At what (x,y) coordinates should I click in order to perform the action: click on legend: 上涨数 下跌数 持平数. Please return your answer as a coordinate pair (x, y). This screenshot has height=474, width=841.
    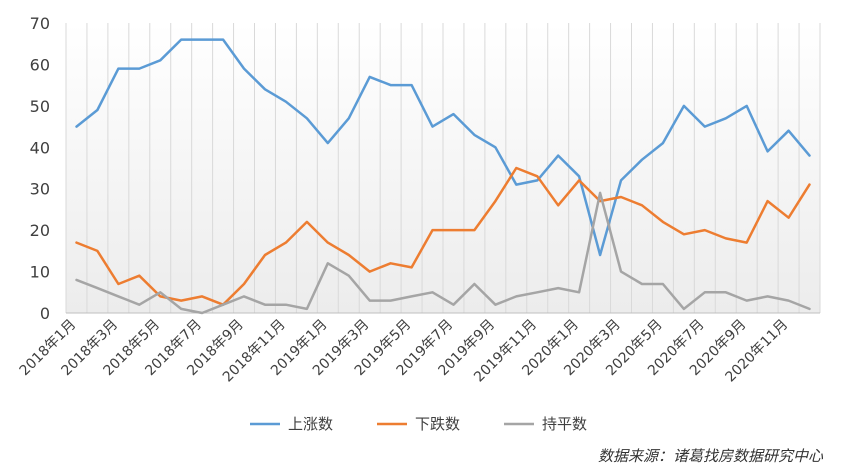
    Looking at the image, I should click on (418, 424).